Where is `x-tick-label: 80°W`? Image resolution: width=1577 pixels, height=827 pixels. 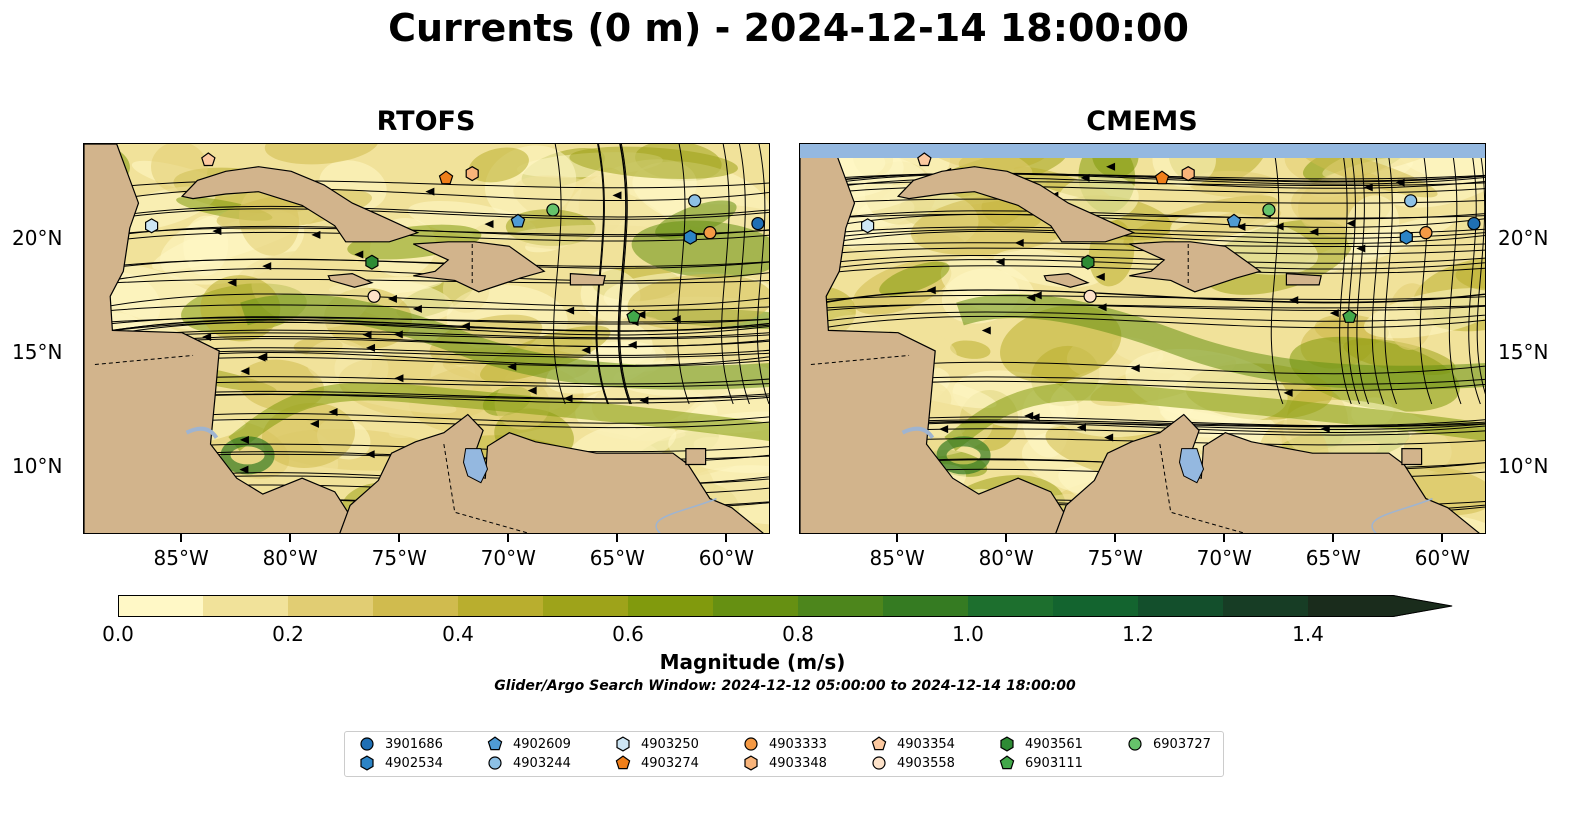
x-tick-label: 80°W is located at coordinates (1006, 558).